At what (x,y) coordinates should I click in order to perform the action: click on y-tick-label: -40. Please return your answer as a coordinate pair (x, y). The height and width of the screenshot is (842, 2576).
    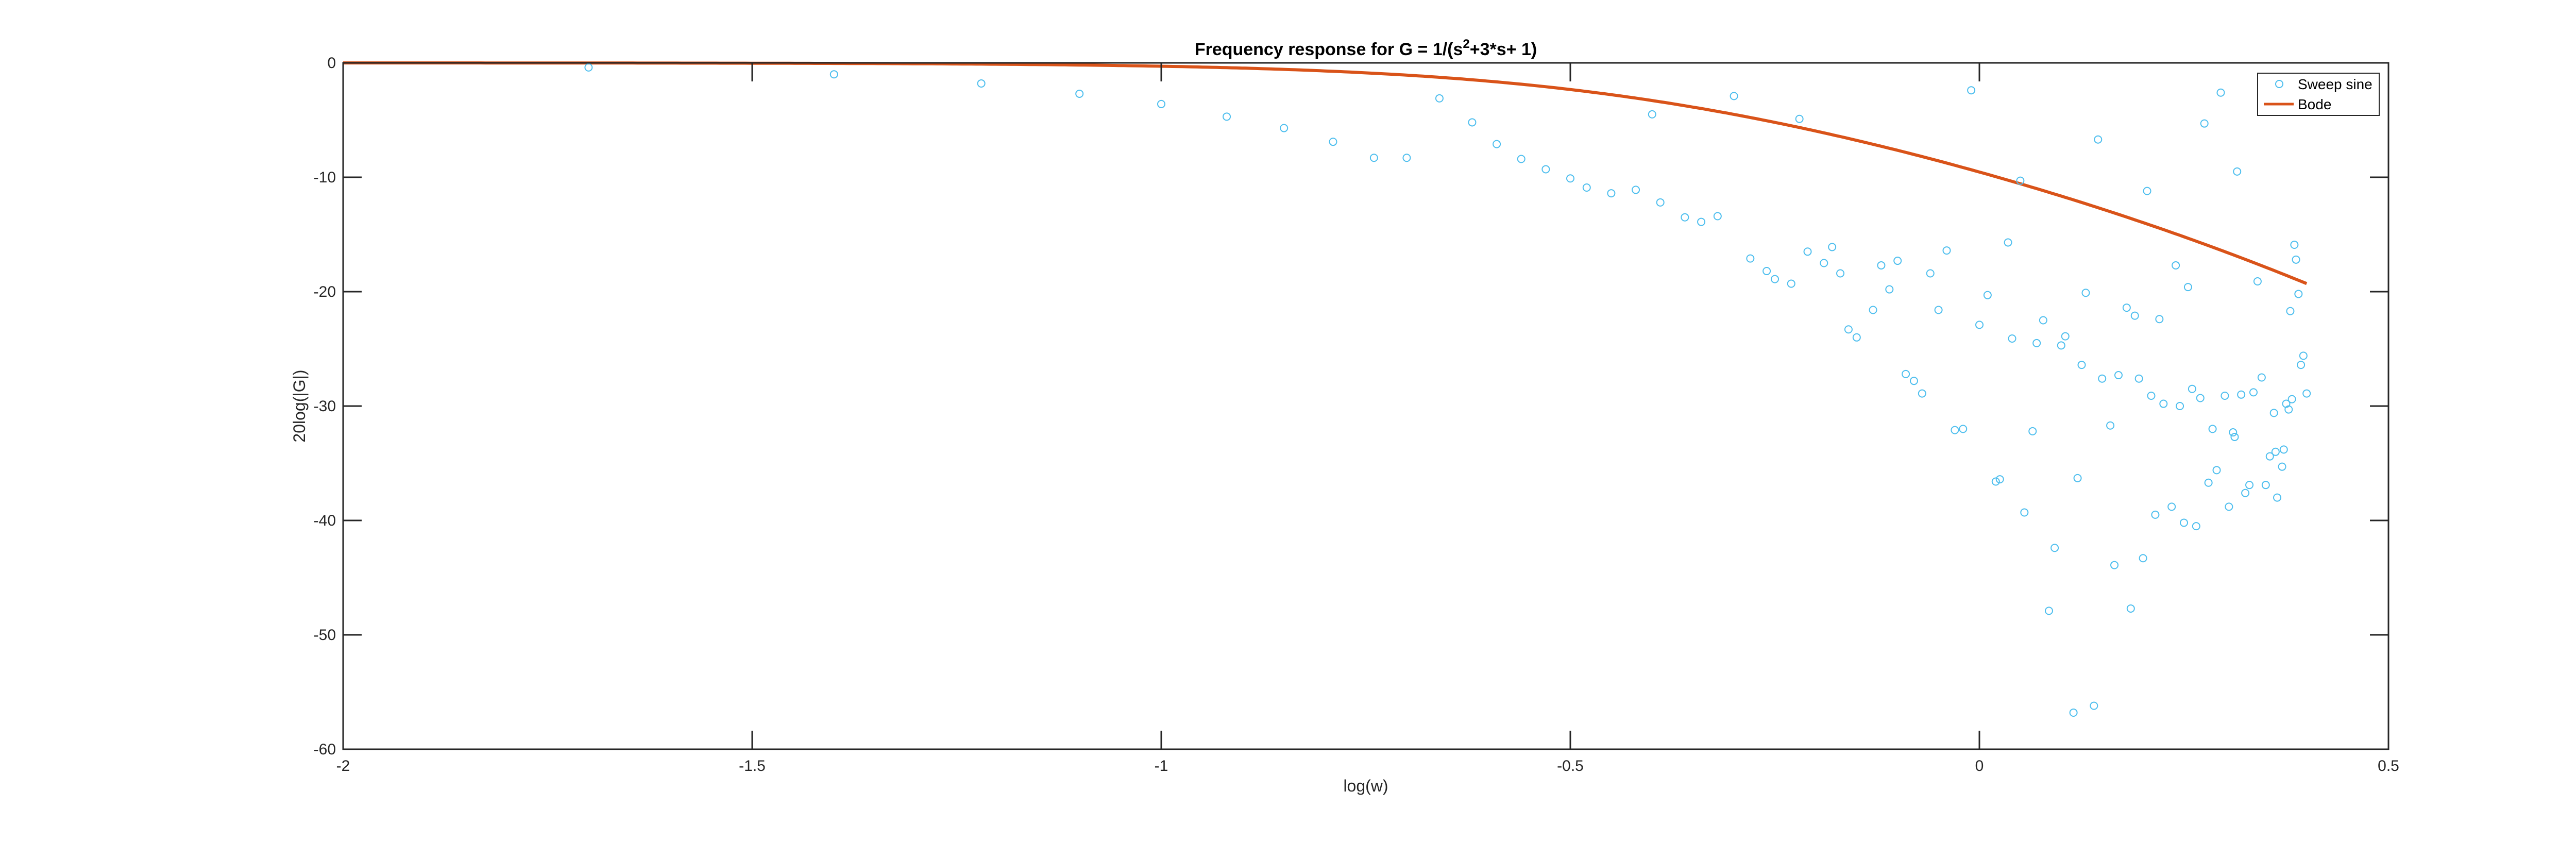
    Looking at the image, I should click on (325, 520).